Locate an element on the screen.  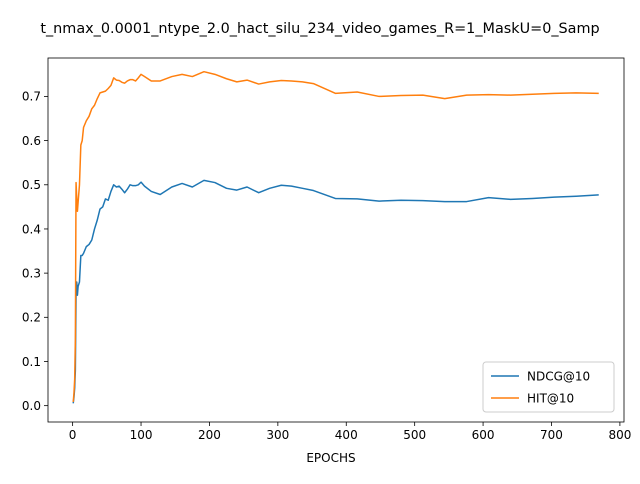
x-axis: 0 100 200 300 400 500 600 700 800 is located at coordinates (350, 432).